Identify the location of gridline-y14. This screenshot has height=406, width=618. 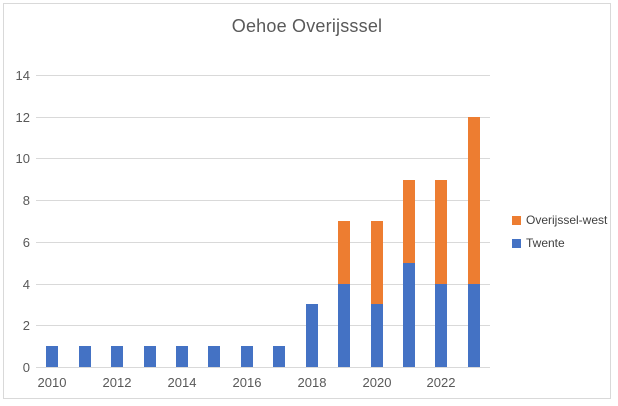
(263, 75).